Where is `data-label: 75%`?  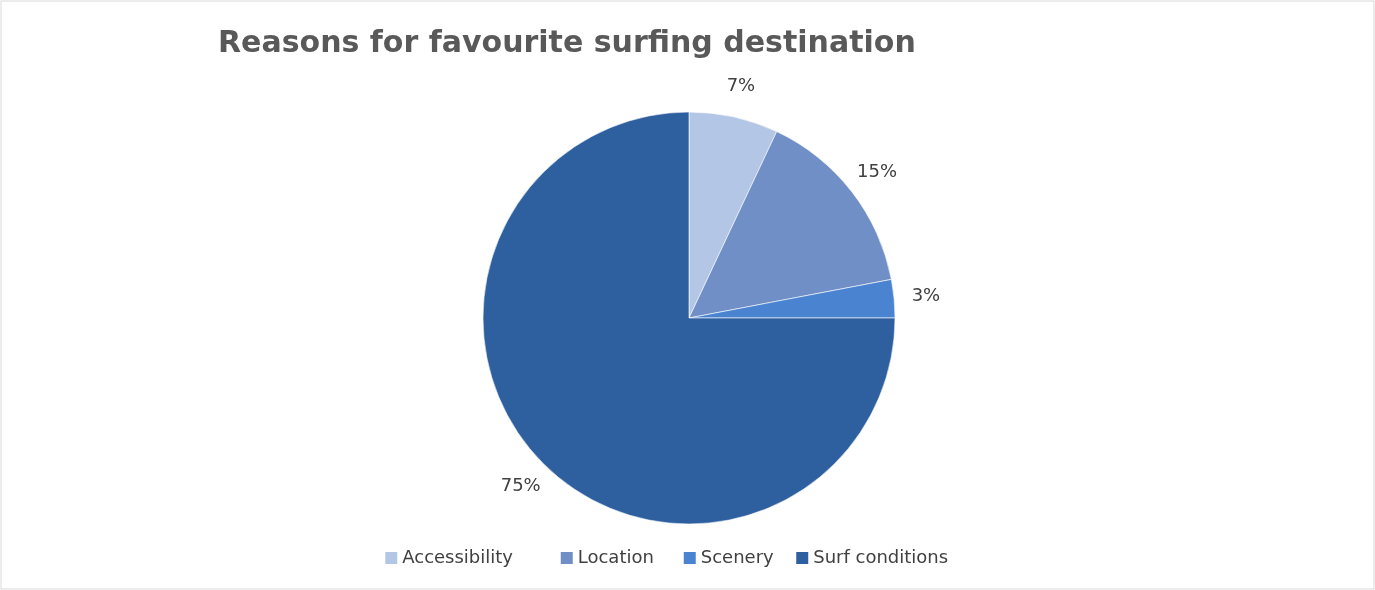
data-label: 75% is located at coordinates (520, 485).